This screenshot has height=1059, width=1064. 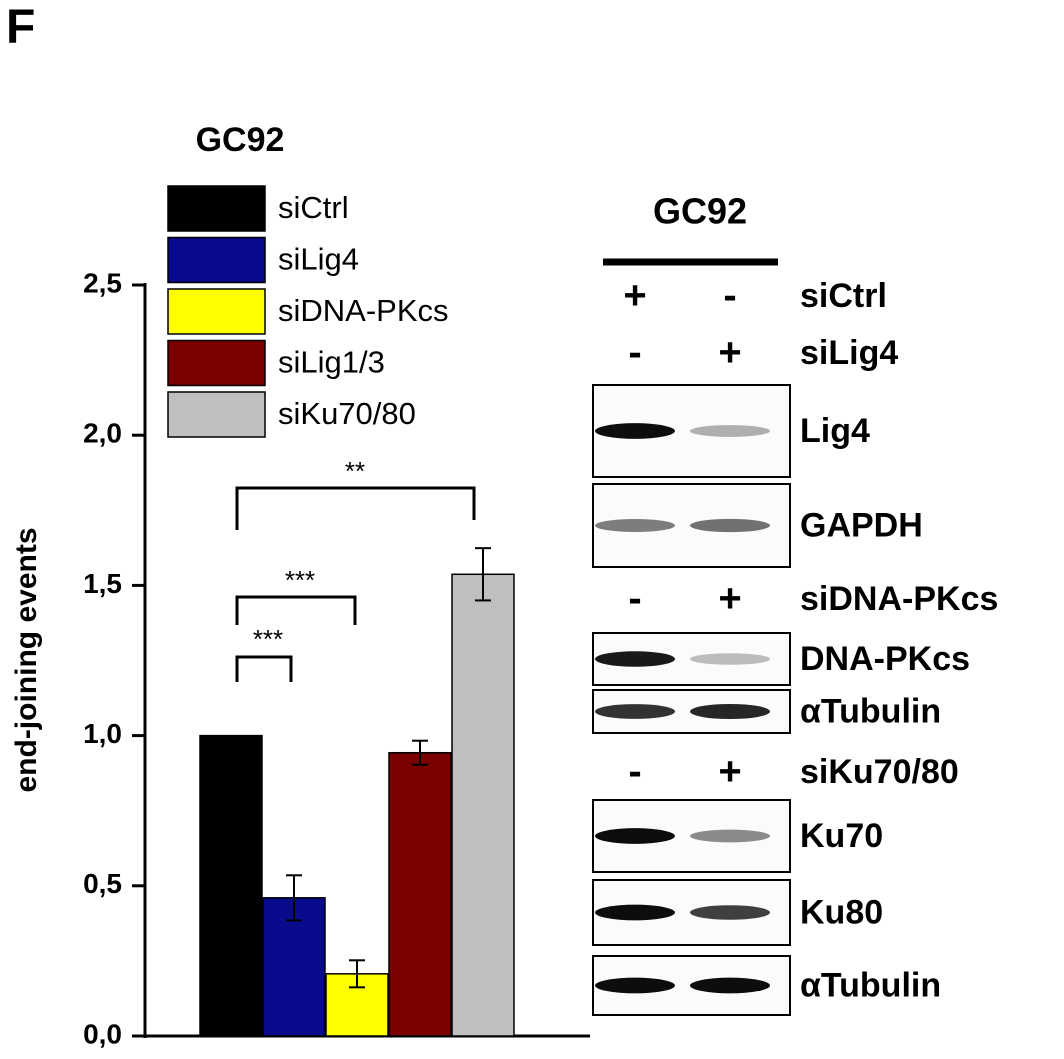 What do you see at coordinates (347, 413) in the screenshot?
I see `legend-label: siKu70/80` at bounding box center [347, 413].